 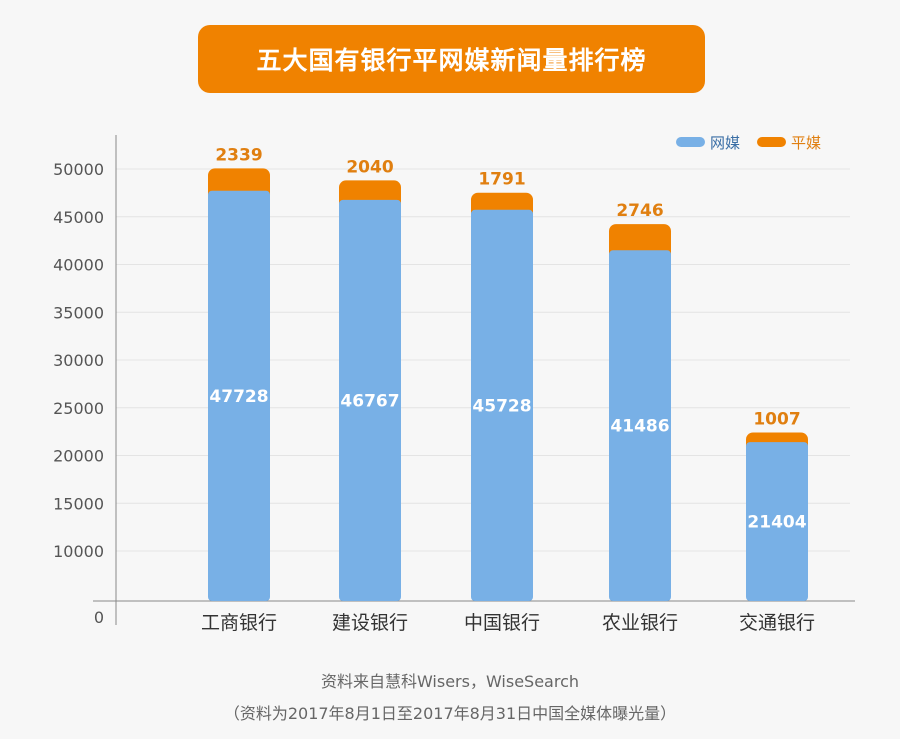 I want to click on source-text: 资料来自慧科Wisers，WiseSearch, so click(x=450, y=681).